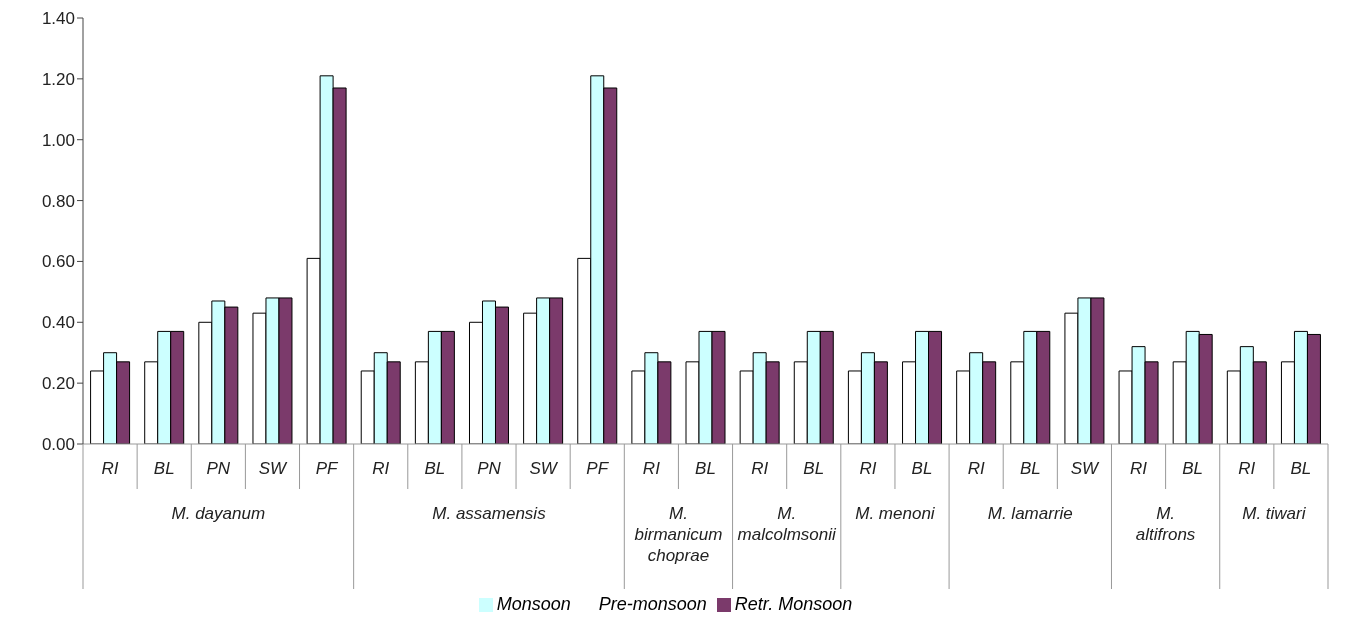  What do you see at coordinates (218, 513) in the screenshot?
I see `text: M. dayanum` at bounding box center [218, 513].